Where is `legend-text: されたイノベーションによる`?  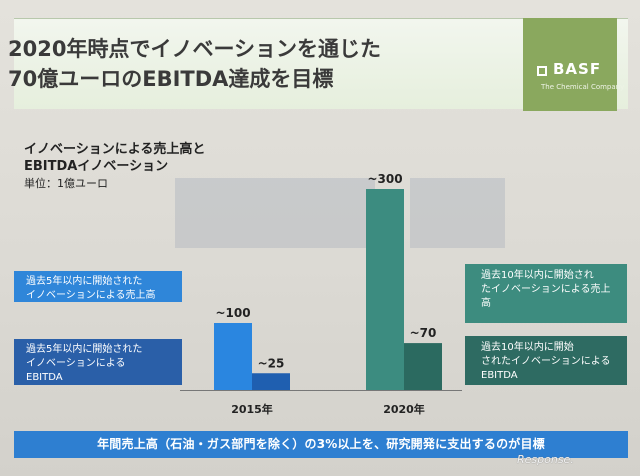 legend-text: されたイノベーションによる is located at coordinates (546, 361).